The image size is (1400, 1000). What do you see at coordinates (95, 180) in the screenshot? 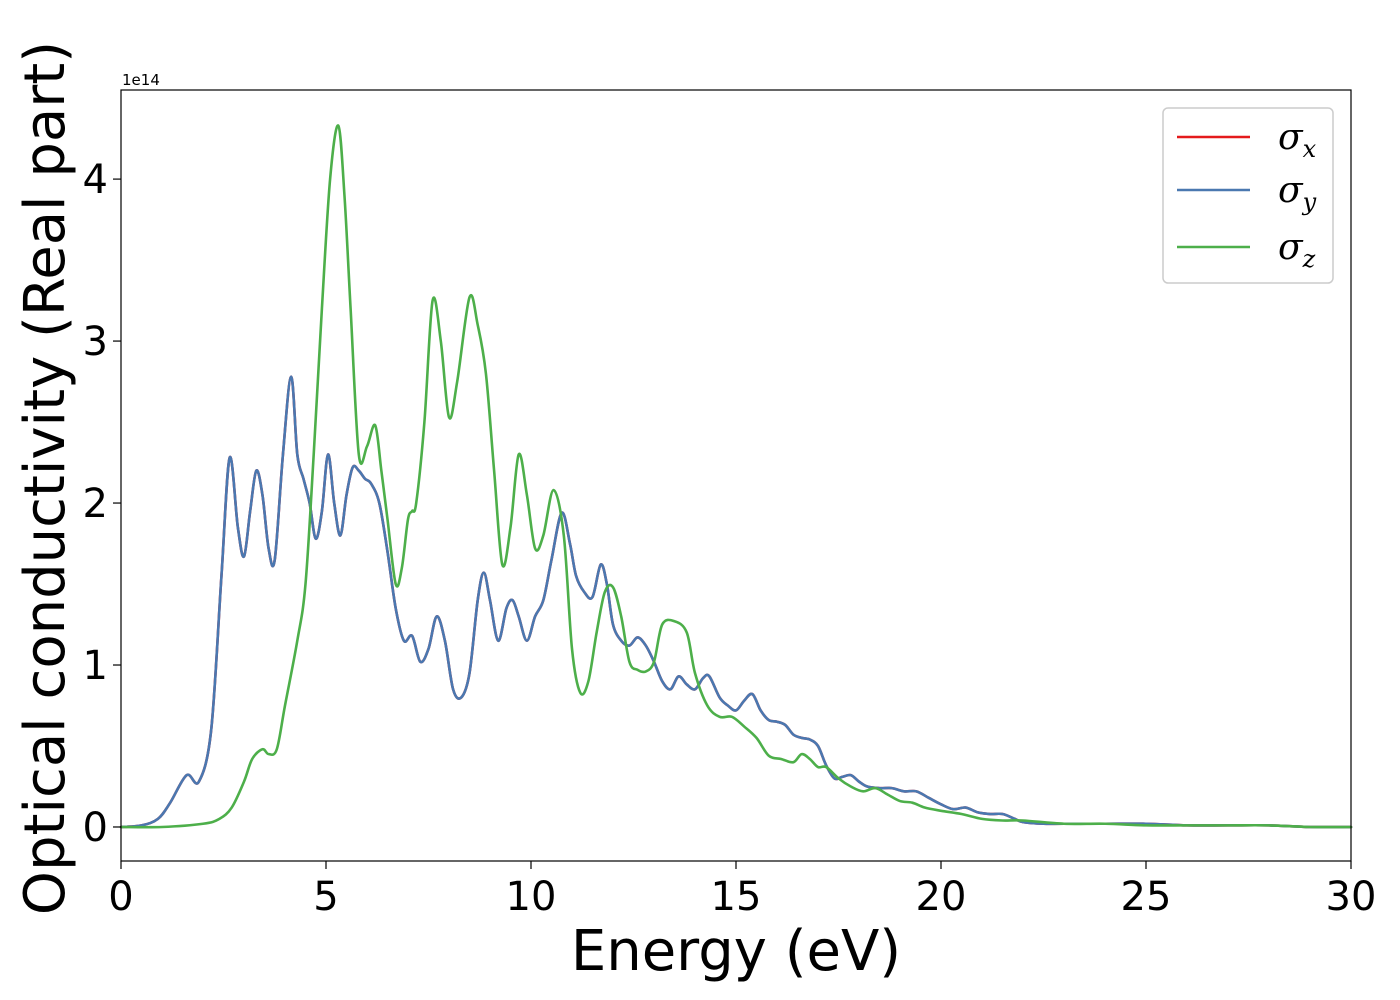
I see `y-tick-label: 4` at bounding box center [95, 180].